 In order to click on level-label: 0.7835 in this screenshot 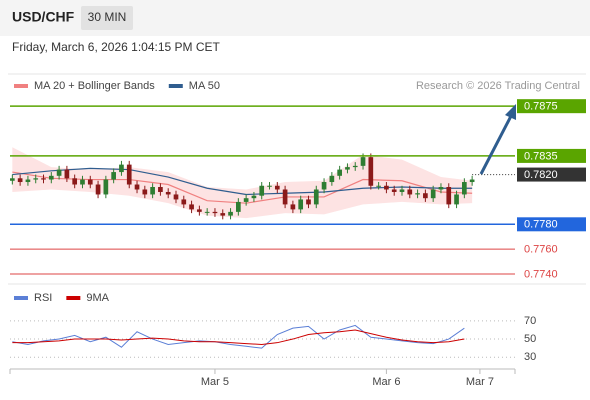, I will do `click(541, 156)`.